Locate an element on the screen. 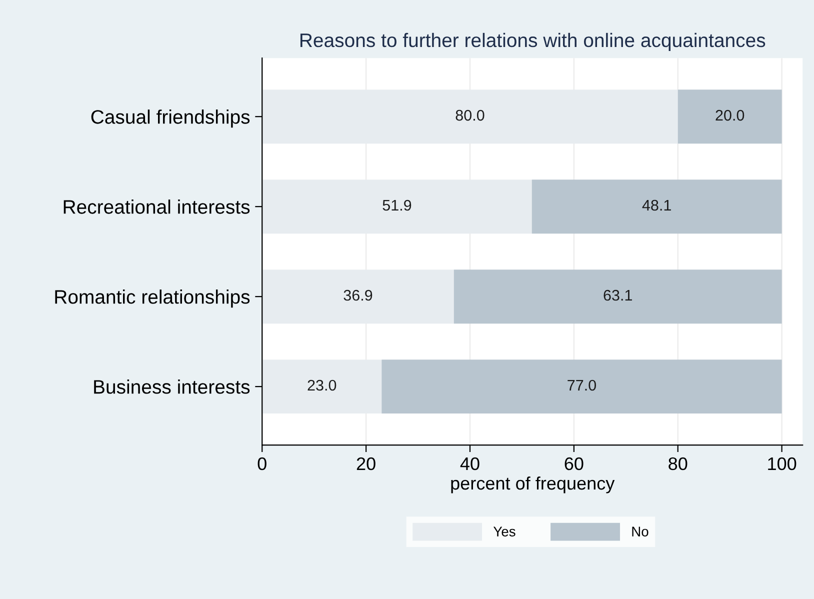  data-label: 23.0 is located at coordinates (322, 385).